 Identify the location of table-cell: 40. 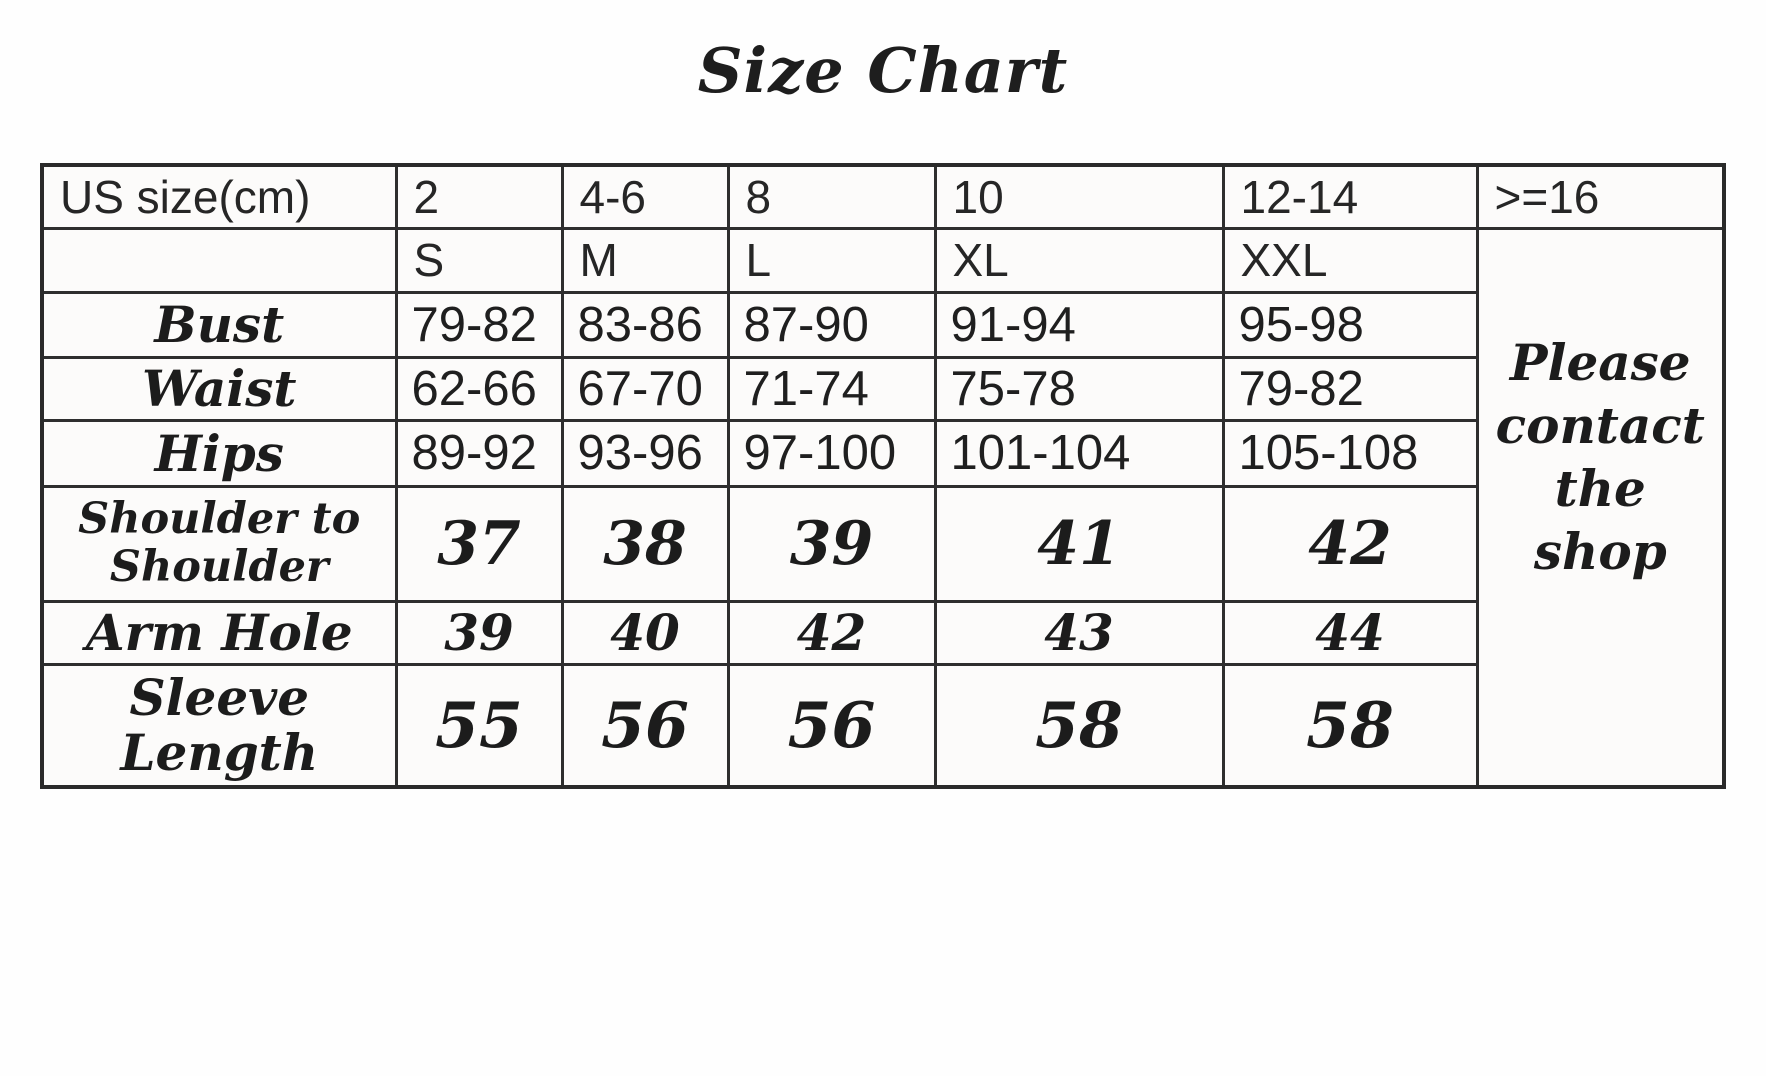
(645, 632).